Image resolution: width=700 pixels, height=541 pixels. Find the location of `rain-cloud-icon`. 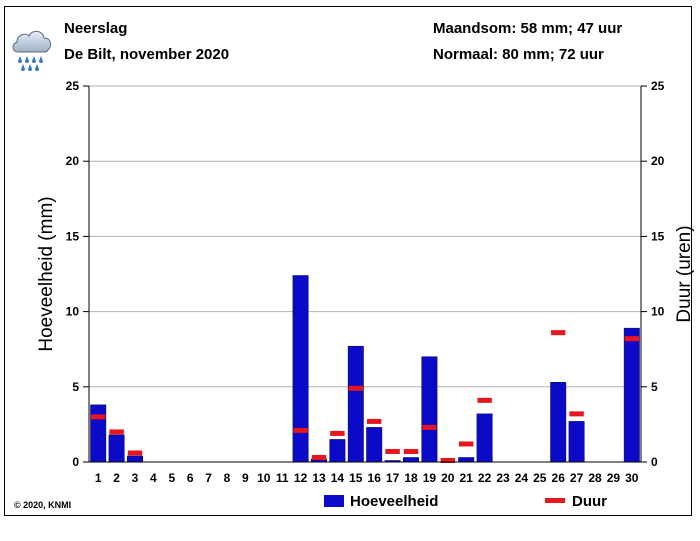

rain-cloud-icon is located at coordinates (32, 50).